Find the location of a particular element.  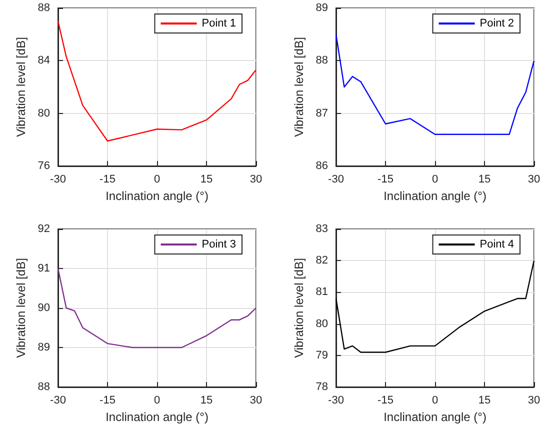

y-tick-label: 86 is located at coordinates (322, 166).